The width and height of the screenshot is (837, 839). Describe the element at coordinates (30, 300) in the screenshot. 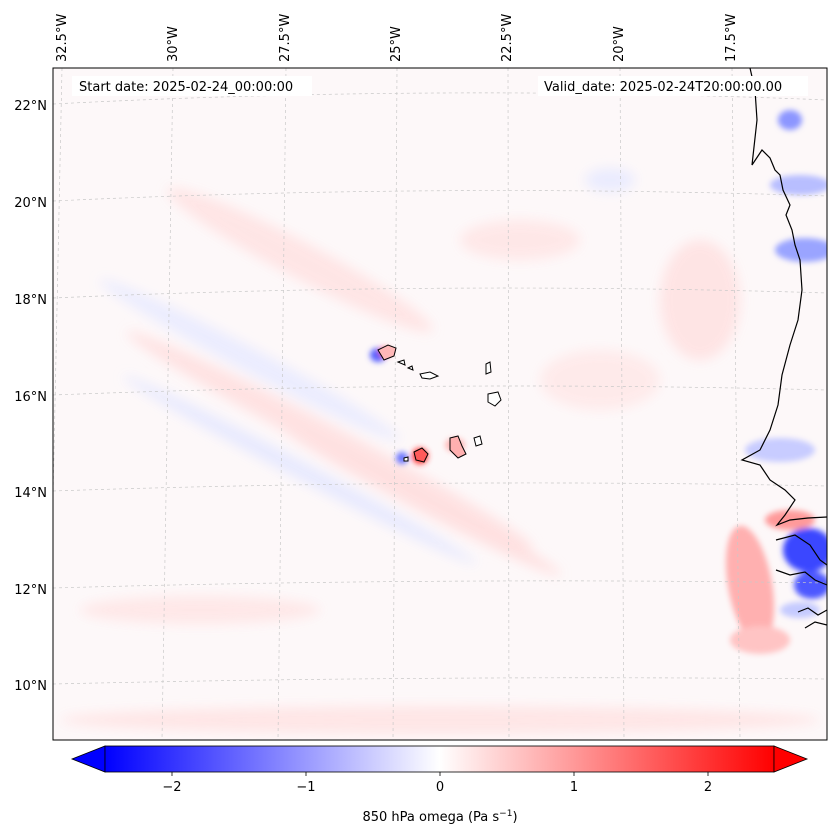

I see `lat-label: 18°N` at that location.